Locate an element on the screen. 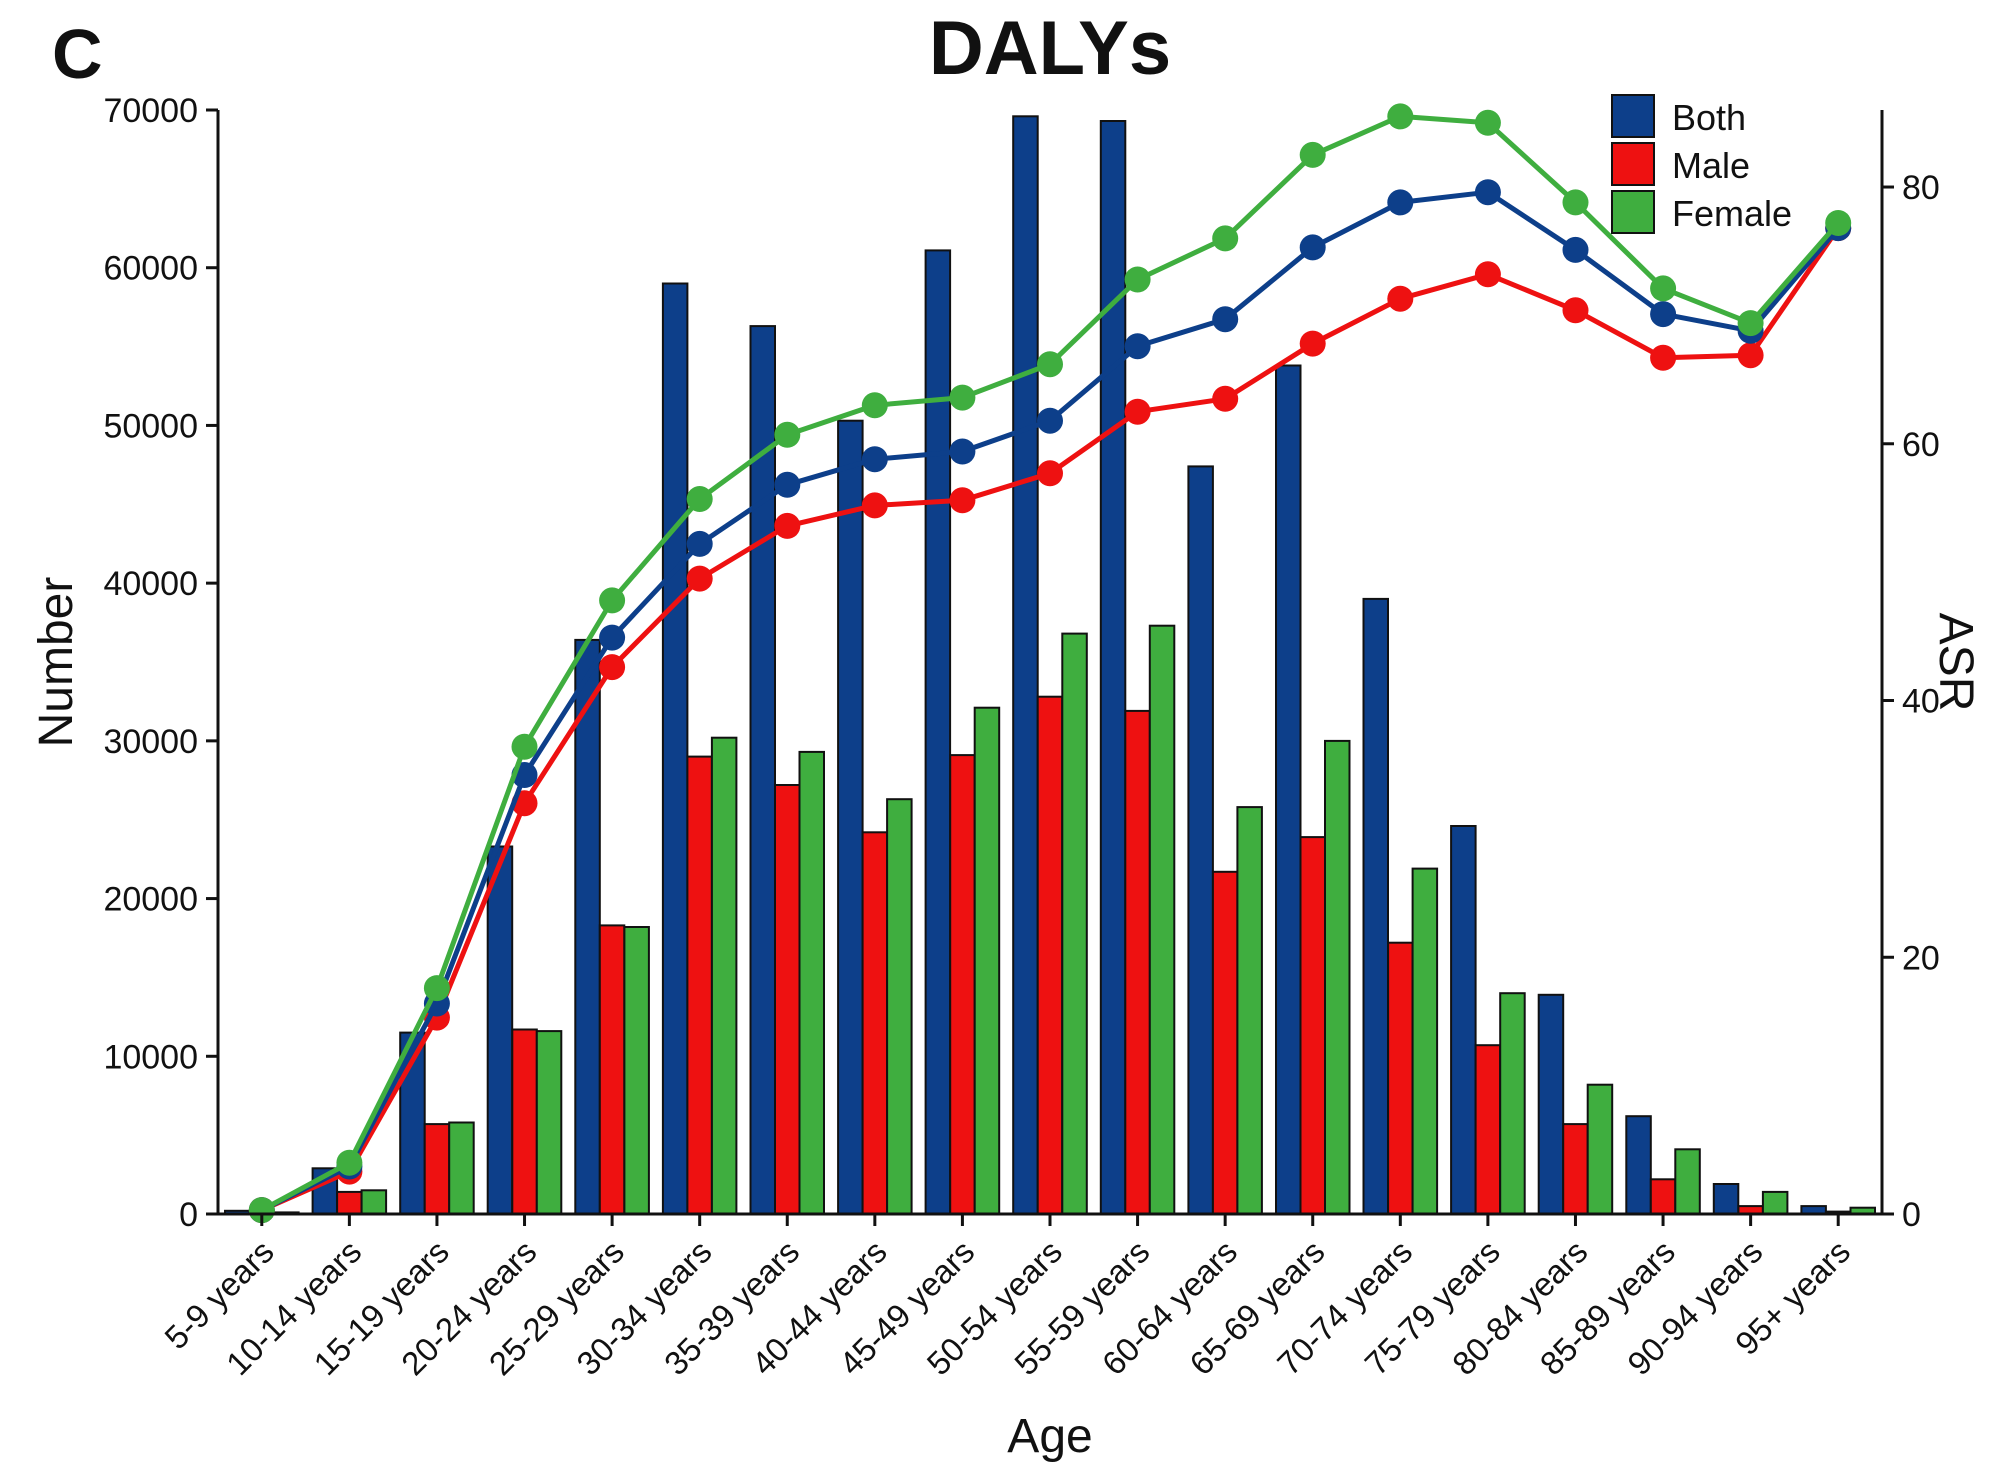  bar-male-55-59-years is located at coordinates (1137, 962).